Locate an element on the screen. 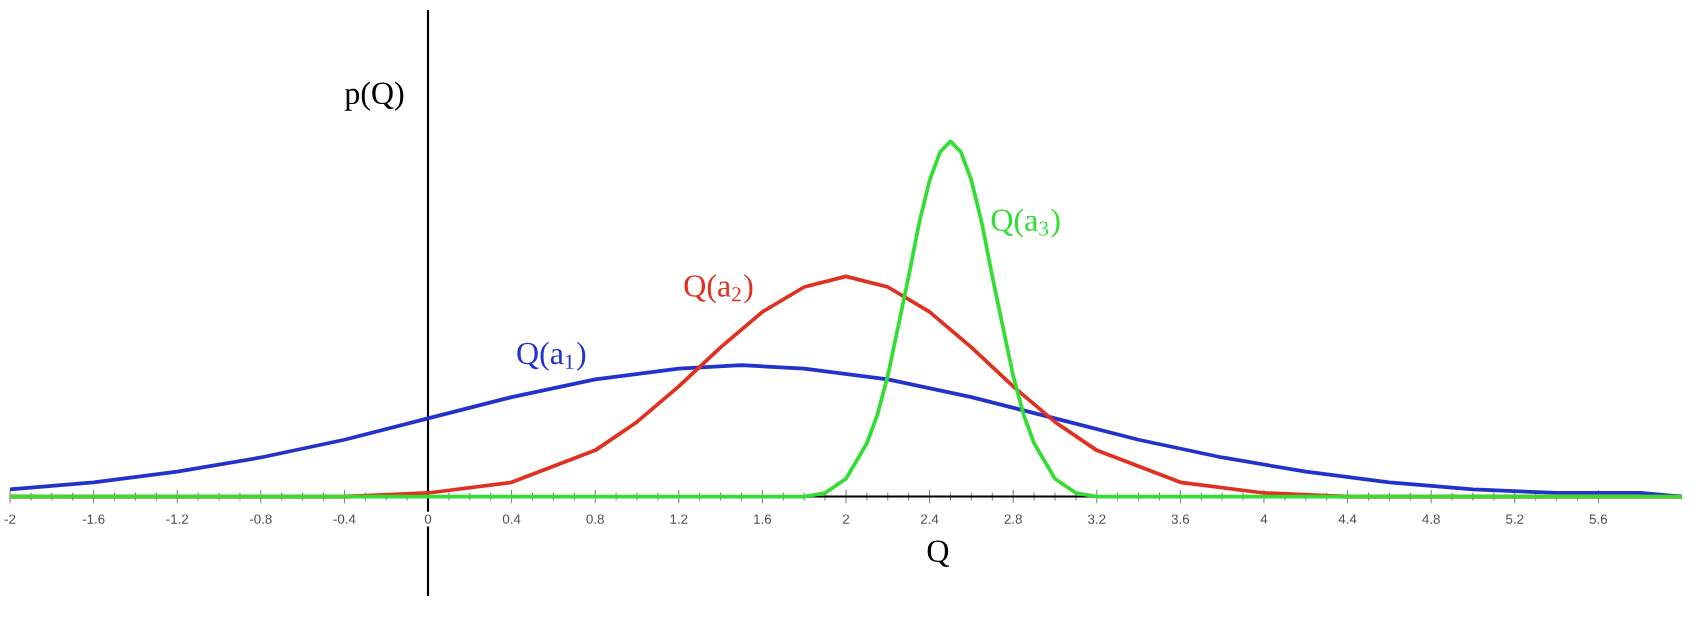  x-axis-title: Q is located at coordinates (938, 553).